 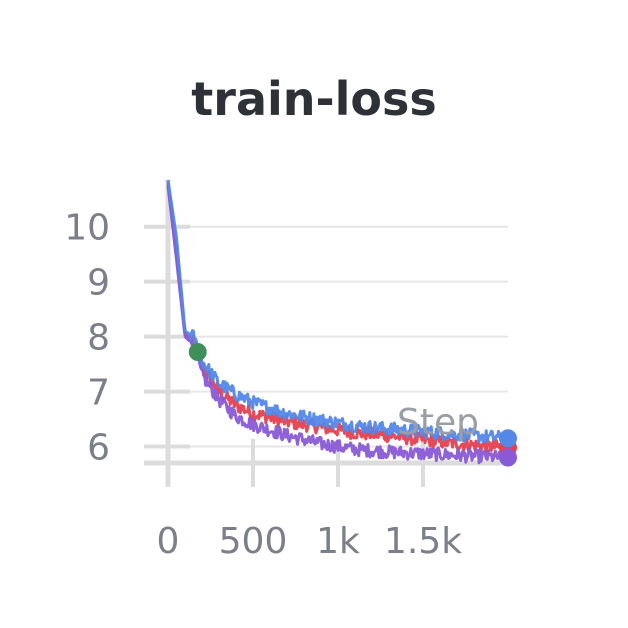 What do you see at coordinates (98, 283) in the screenshot?
I see `y-tick-label: 9` at bounding box center [98, 283].